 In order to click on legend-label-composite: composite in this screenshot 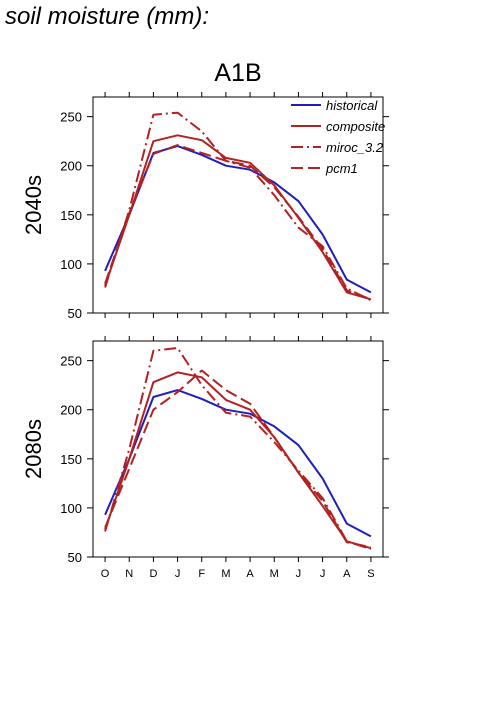, I will do `click(355, 126)`.